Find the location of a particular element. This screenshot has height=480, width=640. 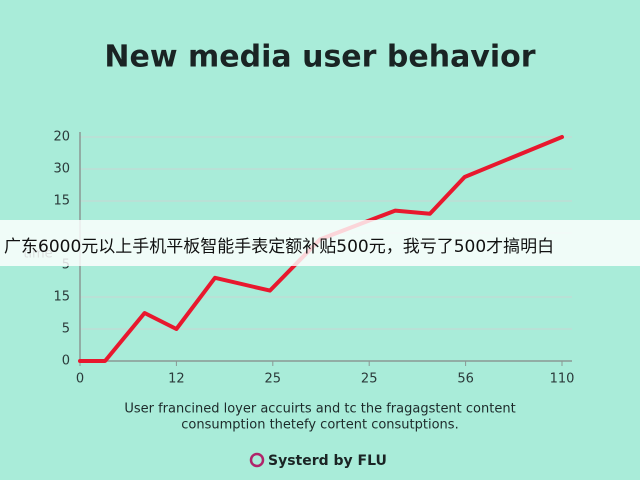

chart-title: New media user behavior is located at coordinates (319, 57).